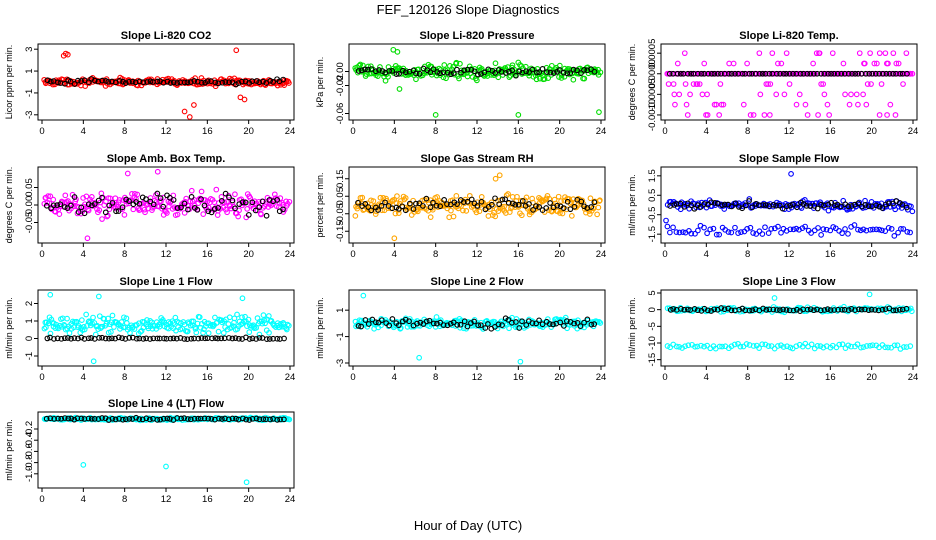 This screenshot has height=540, width=936. Describe the element at coordinates (652, 73) in the screenshot. I see `y-tick-label: 0.0000` at that location.